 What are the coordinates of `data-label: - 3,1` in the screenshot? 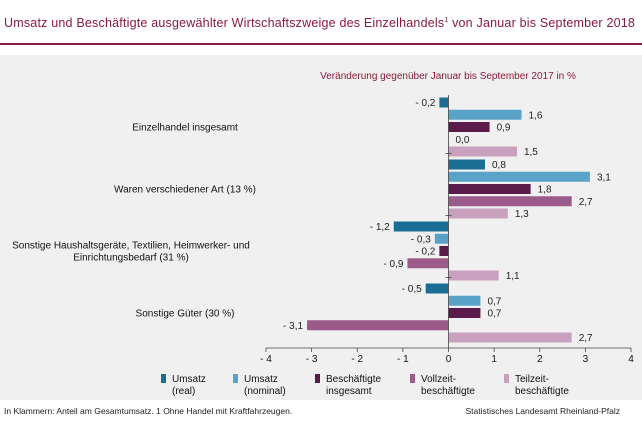 It's located at (293, 326).